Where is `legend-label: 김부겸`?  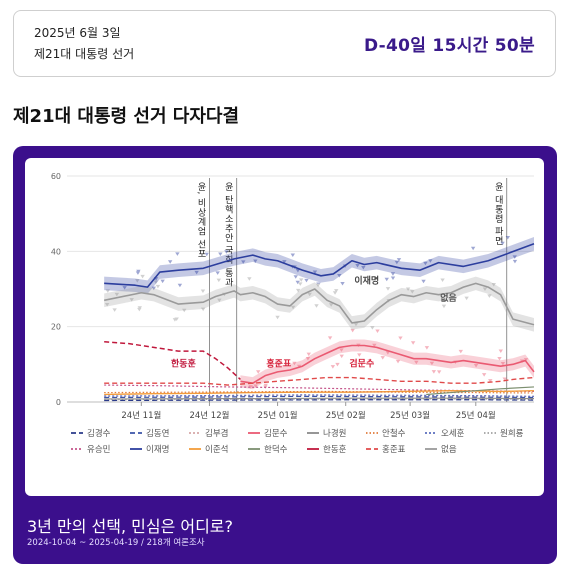 legend-label: 김부겸 is located at coordinates (216, 433).